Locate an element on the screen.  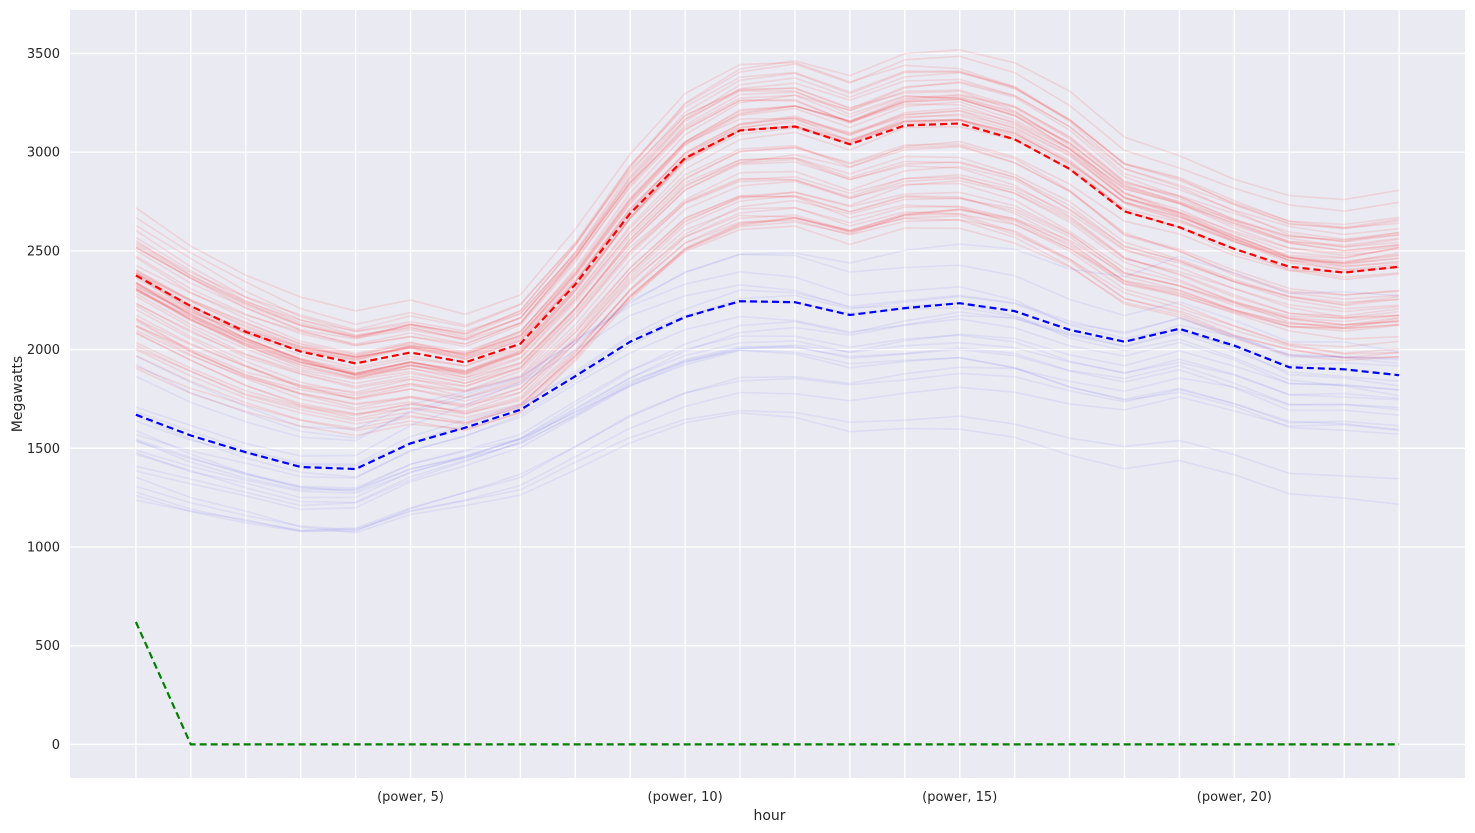
y-tick-label: 2500 is located at coordinates (43, 251).